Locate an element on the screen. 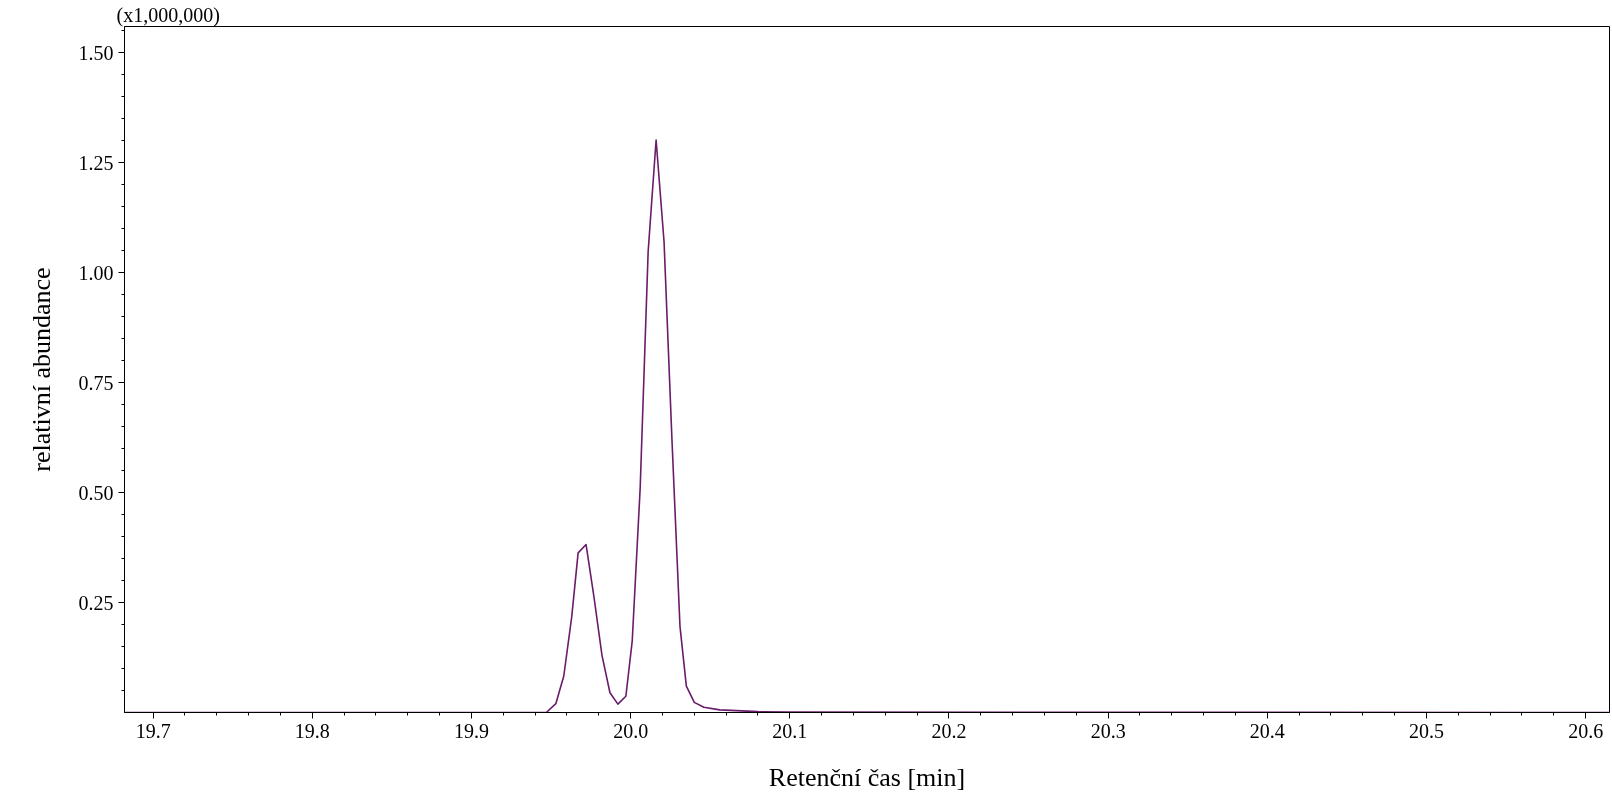  y-tick-label: 1.00 is located at coordinates (96, 272).